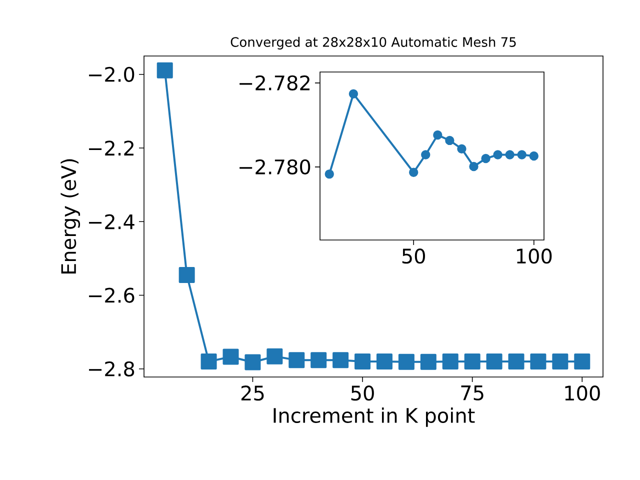 Image resolution: width=640 pixels, height=480 pixels. What do you see at coordinates (373, 43) in the screenshot?
I see `chart-title: Converged at 28x28x10 Automatic Mesh 75` at bounding box center [373, 43].